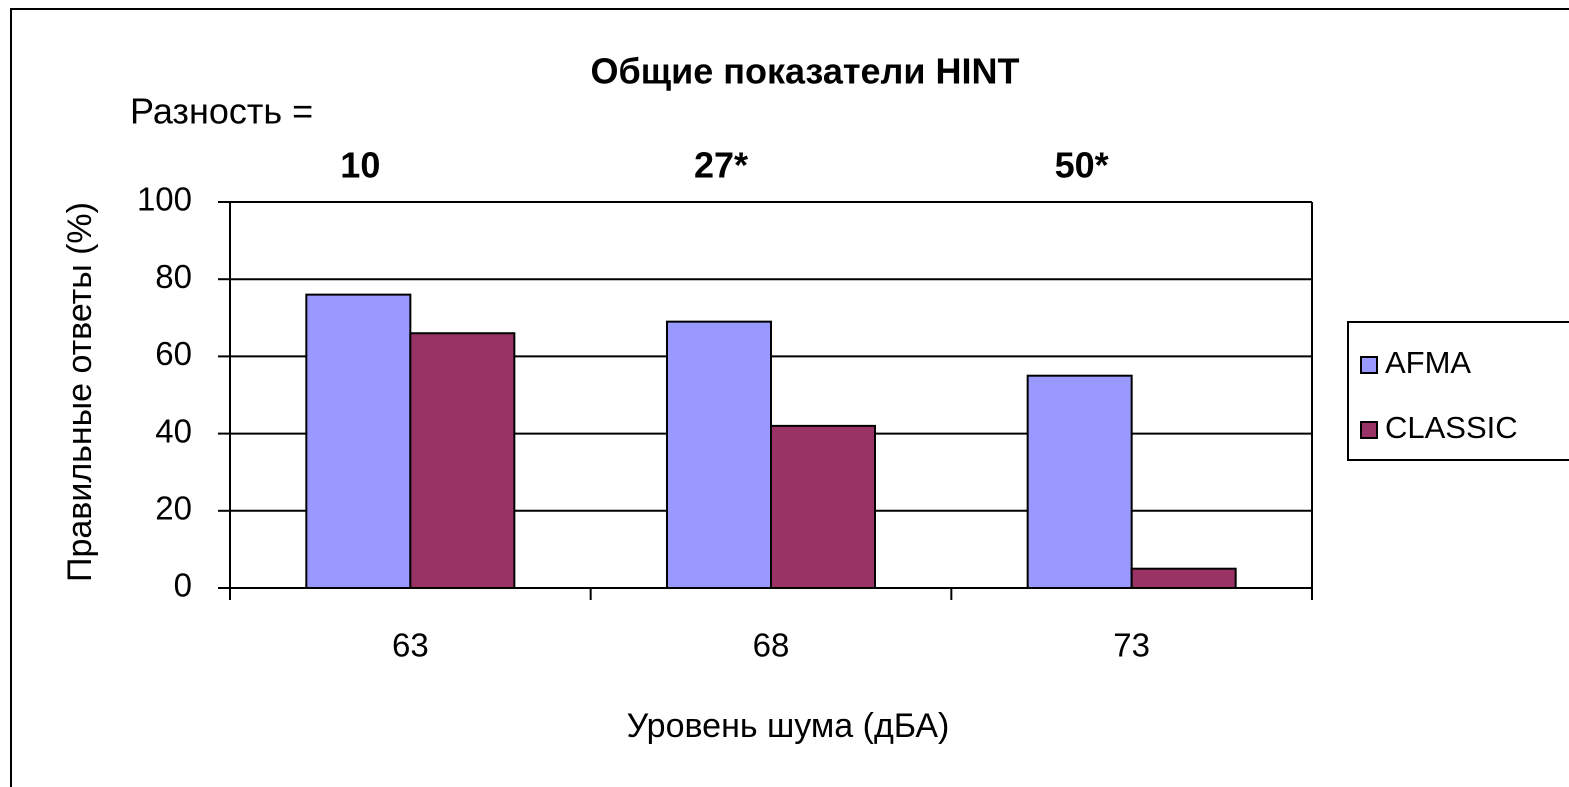 The image size is (1569, 787). Describe the element at coordinates (1451, 427) in the screenshot. I see `legend-label: CLASSIC` at that location.